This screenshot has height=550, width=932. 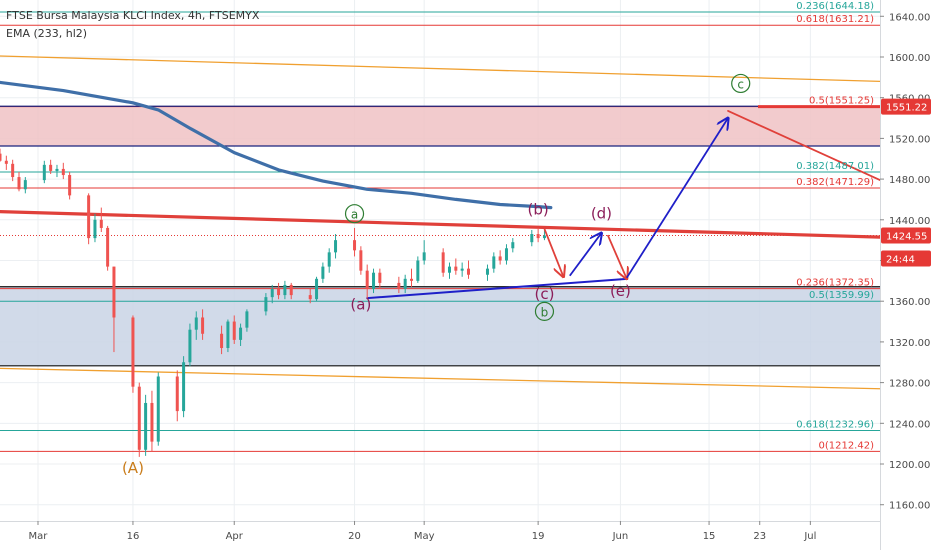 What do you see at coordinates (909, 384) in the screenshot?
I see `price-tick-label: 1280.00` at bounding box center [909, 384].